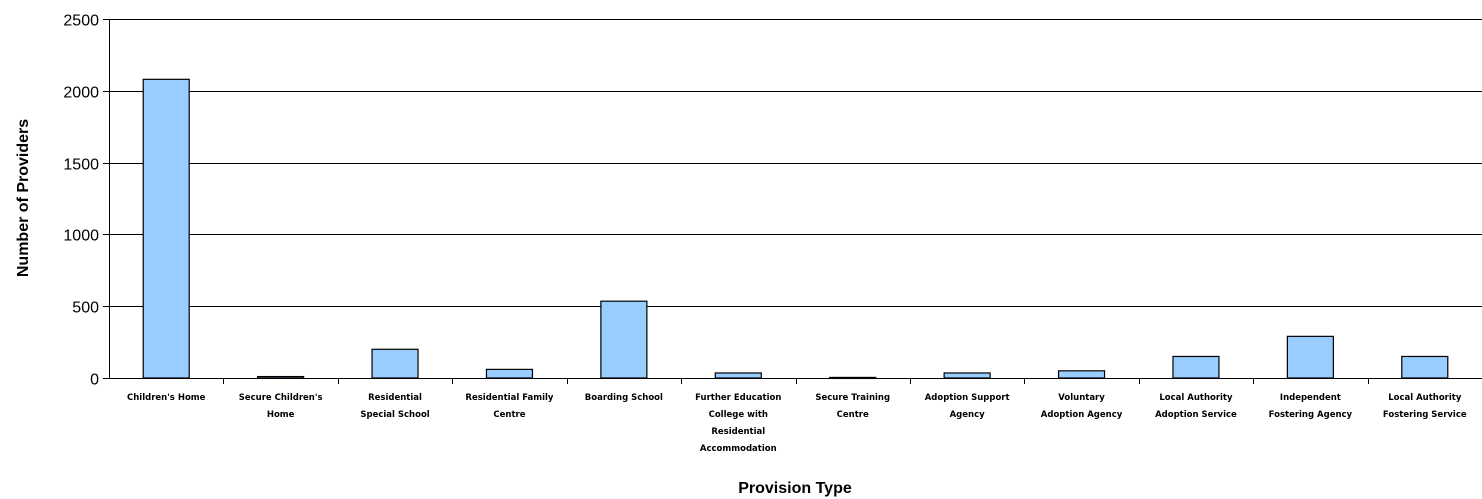 The image size is (1482, 499). Describe the element at coordinates (166, 398) in the screenshot. I see `x-tick-label: Children's Home` at that location.